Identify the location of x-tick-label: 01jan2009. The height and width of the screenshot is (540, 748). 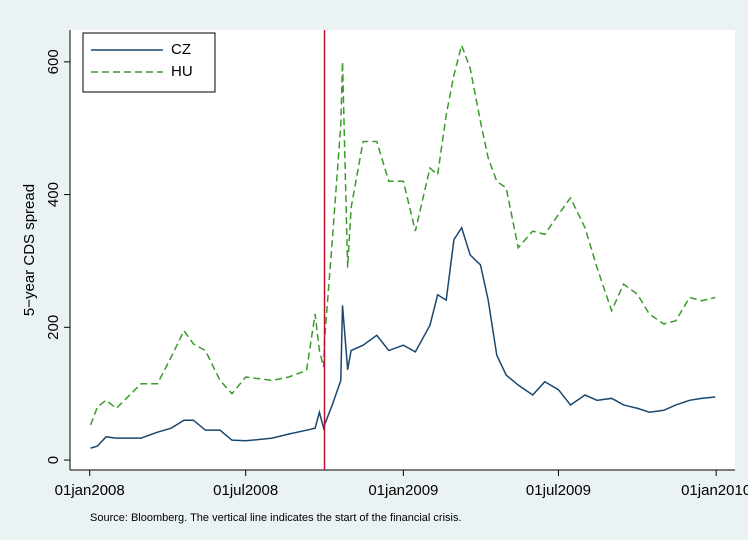
(403, 490).